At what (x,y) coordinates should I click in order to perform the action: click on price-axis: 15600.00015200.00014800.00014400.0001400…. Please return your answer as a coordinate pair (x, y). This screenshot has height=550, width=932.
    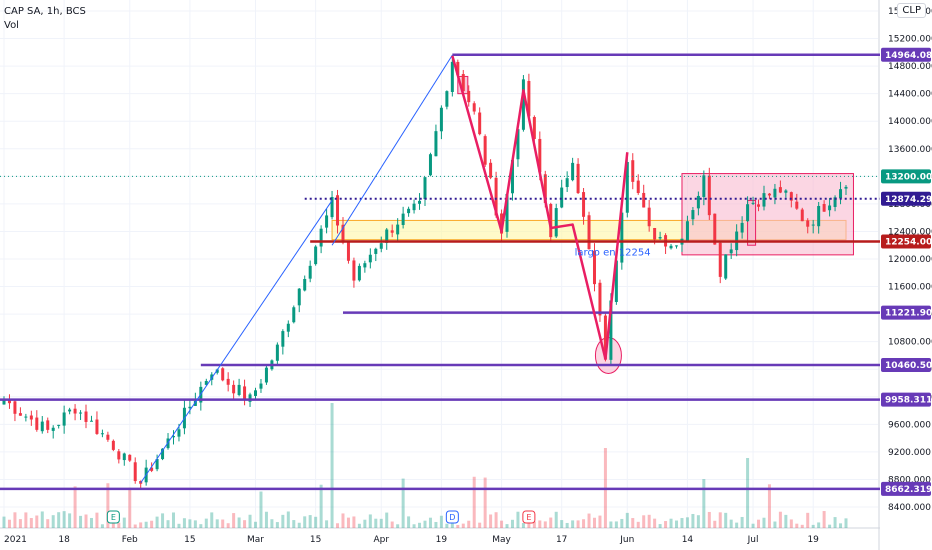
    Looking at the image, I should click on (910, 260).